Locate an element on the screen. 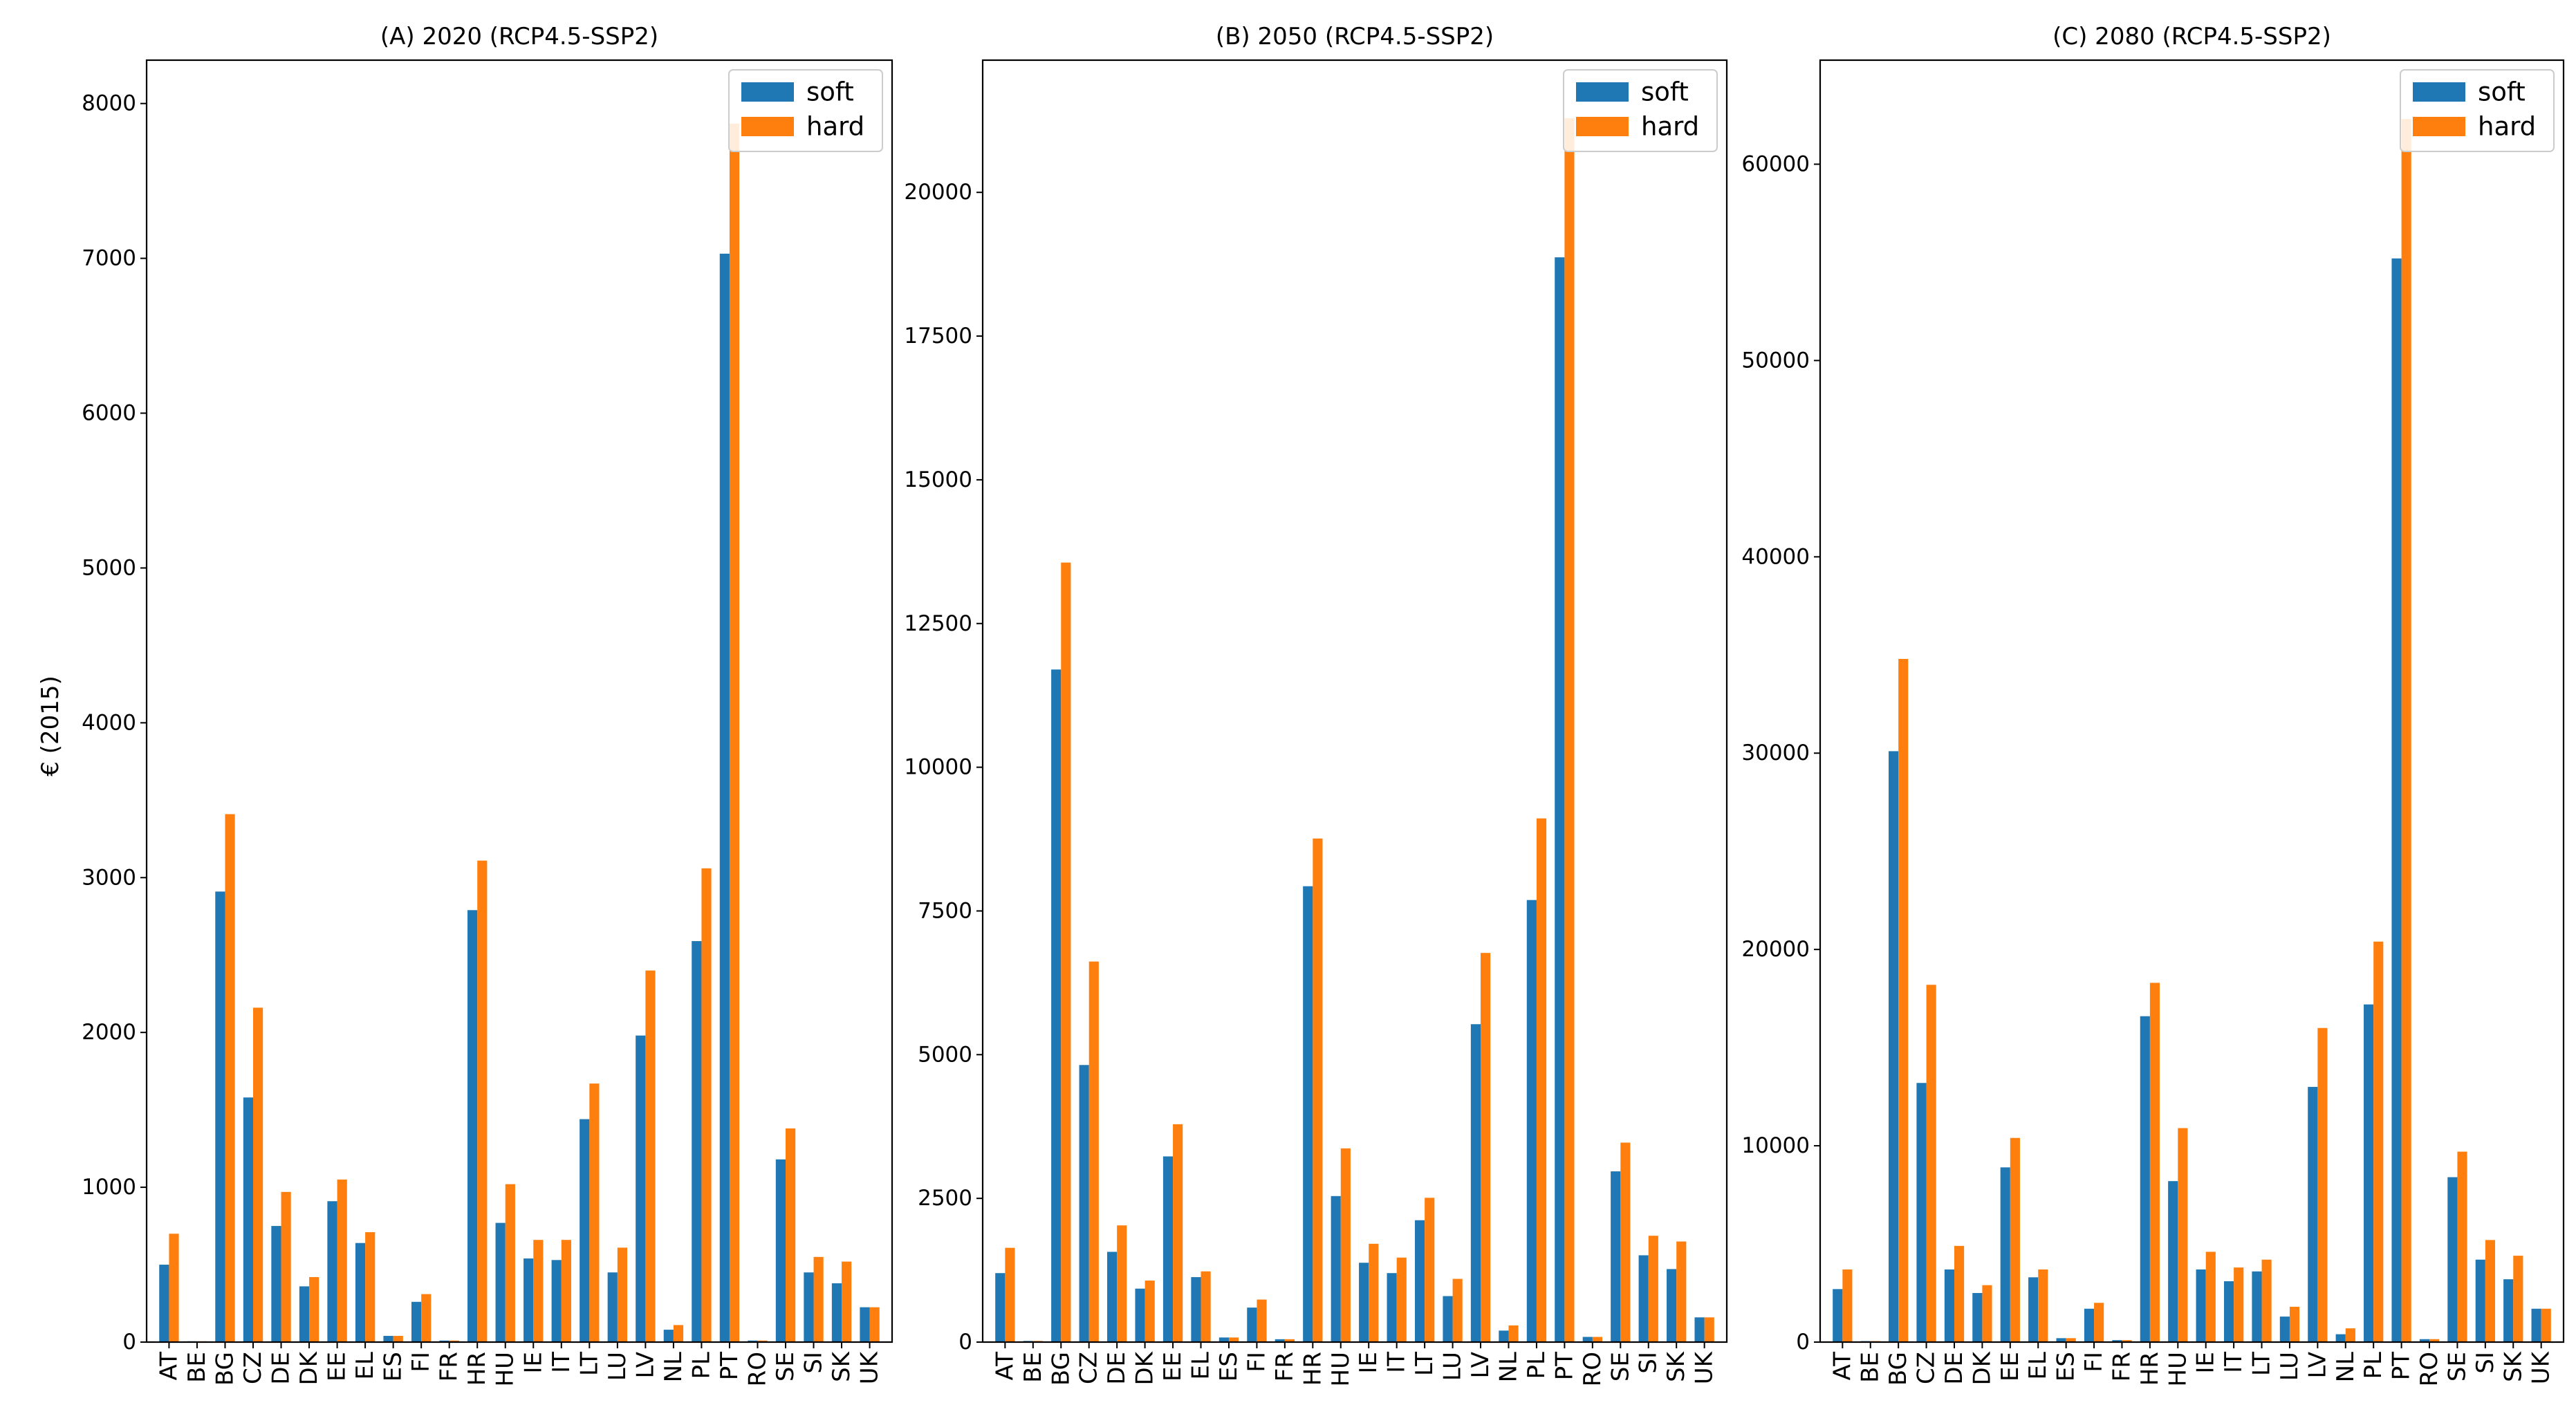 The width and height of the screenshot is (2576, 1414). bar-soft-se is located at coordinates (1616, 1256).